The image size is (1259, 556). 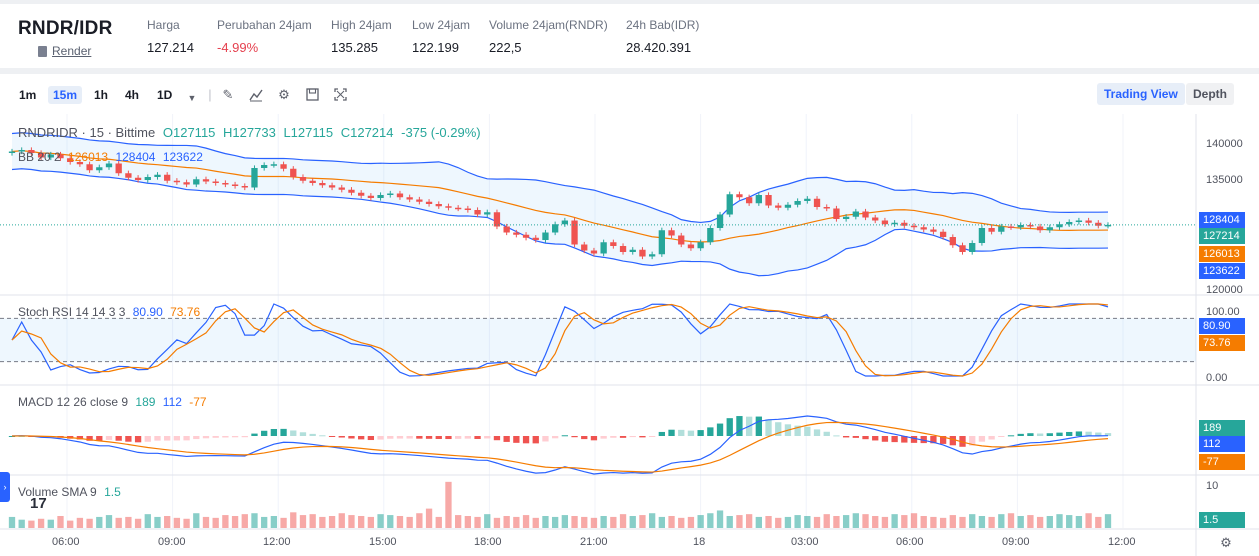 I want to click on timeframe-15m: 15m, so click(x=65, y=95).